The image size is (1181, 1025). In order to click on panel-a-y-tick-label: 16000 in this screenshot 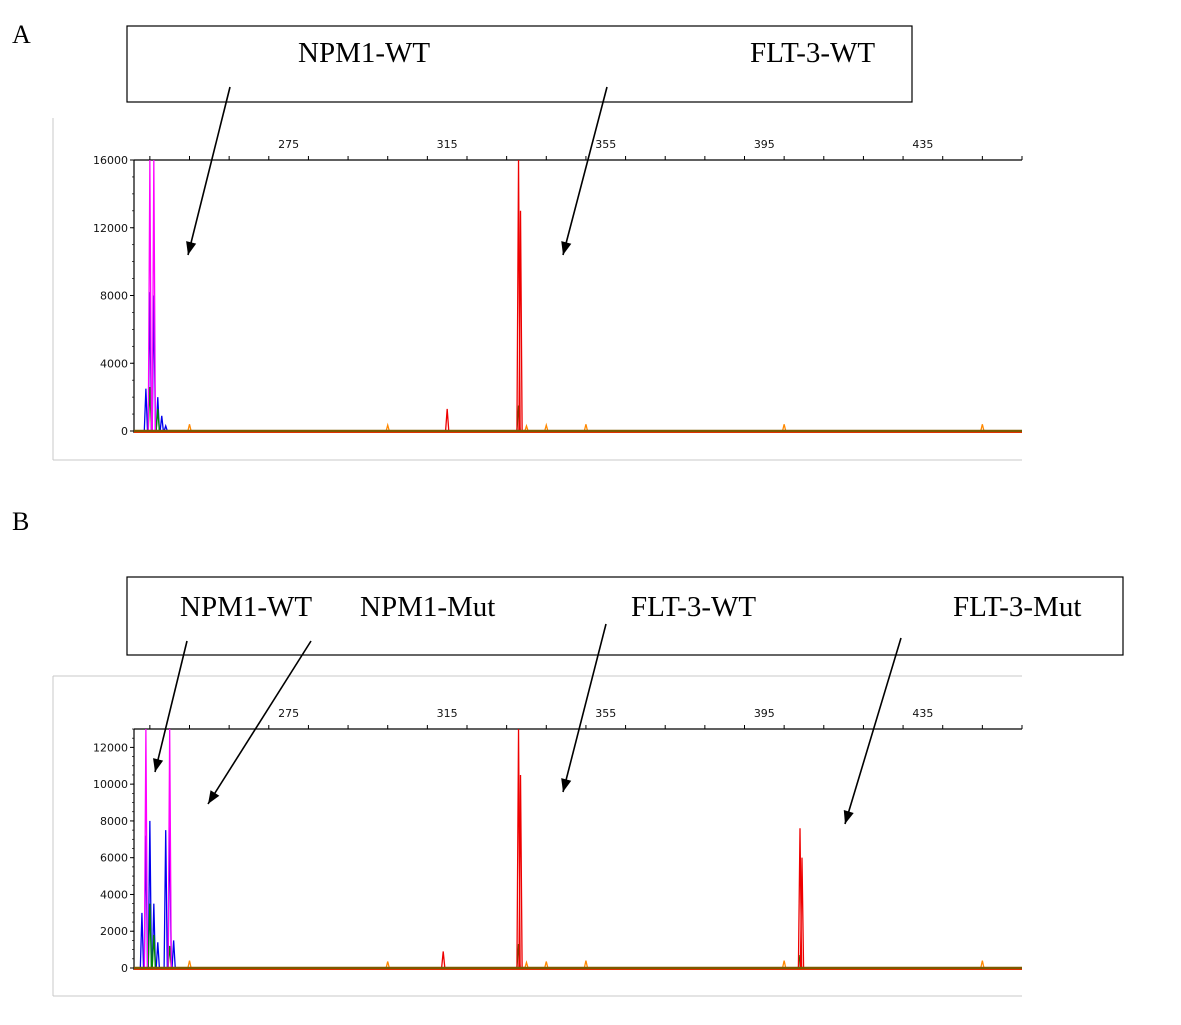, I will do `click(110, 160)`.